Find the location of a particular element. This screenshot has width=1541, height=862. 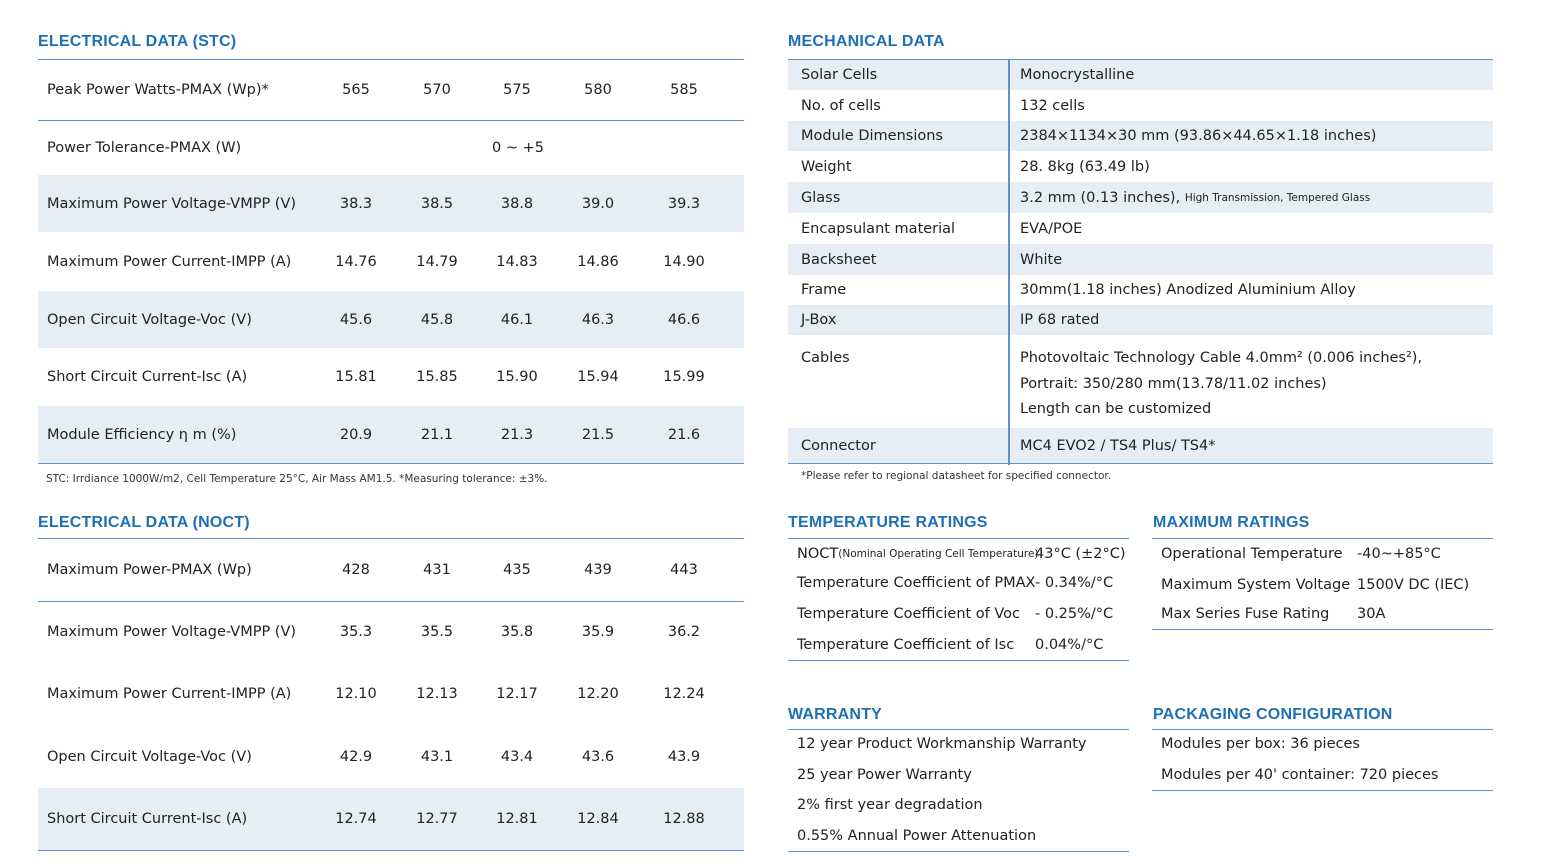

spec-key: Module Dimensions is located at coordinates (872, 136).